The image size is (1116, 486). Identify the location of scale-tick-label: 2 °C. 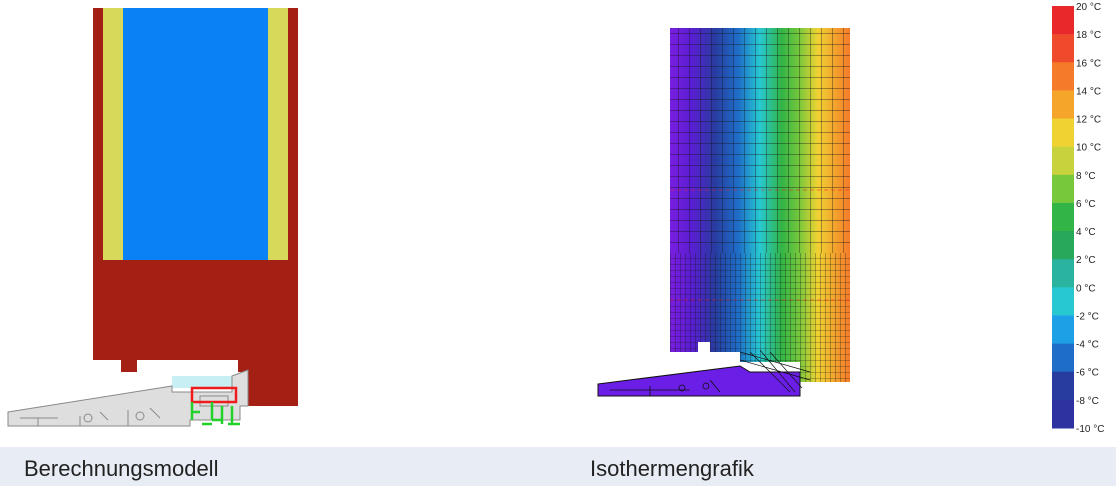
(1086, 260).